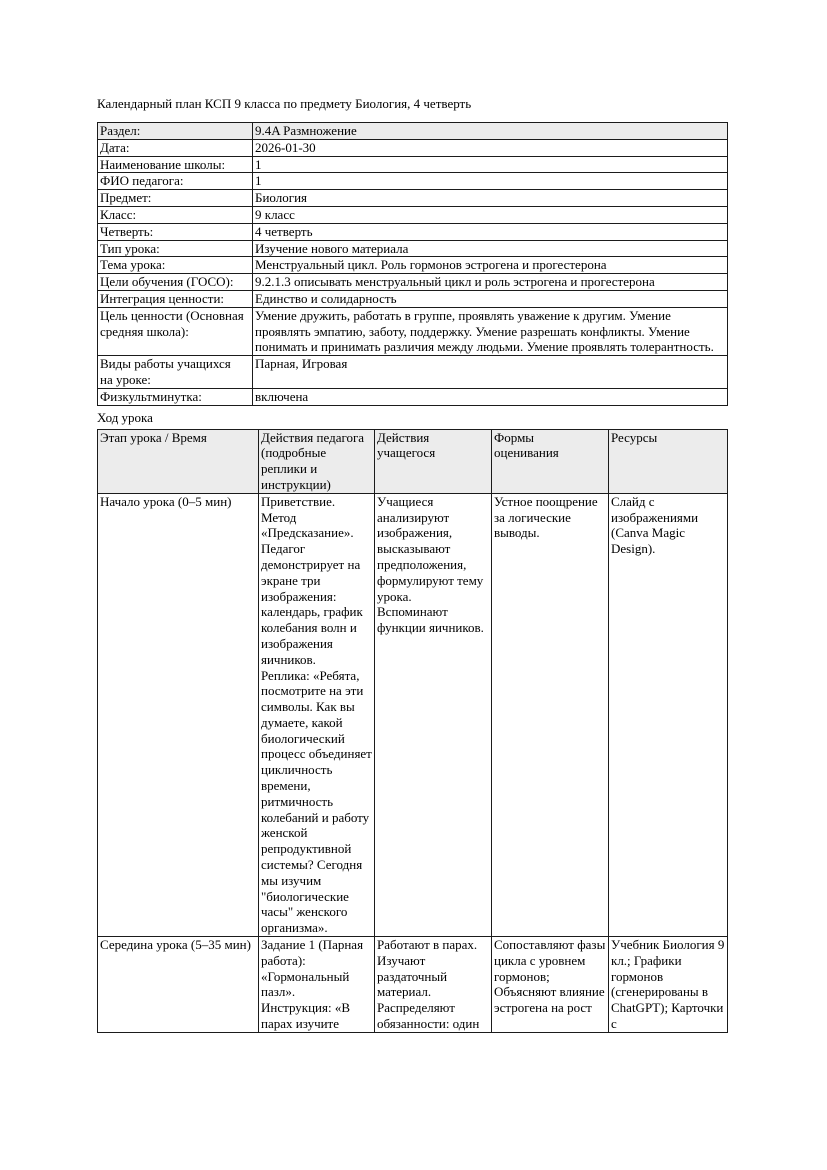 The image size is (827, 1170). What do you see at coordinates (175, 198) in the screenshot?
I see `info-label-cell: Предмет:` at bounding box center [175, 198].